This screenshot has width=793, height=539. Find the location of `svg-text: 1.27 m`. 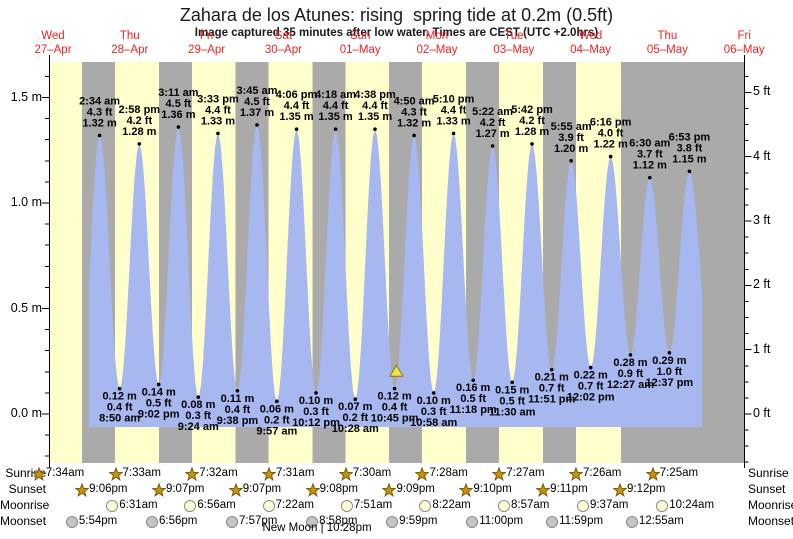

svg-text: 1.27 m is located at coordinates (492, 134).